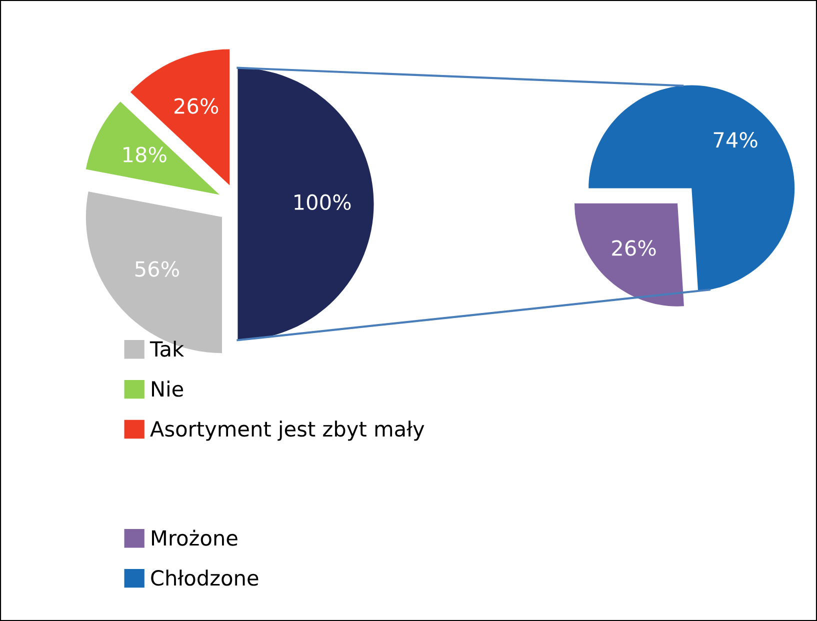  What do you see at coordinates (322, 202) in the screenshot?
I see `data-label: 100%` at bounding box center [322, 202].